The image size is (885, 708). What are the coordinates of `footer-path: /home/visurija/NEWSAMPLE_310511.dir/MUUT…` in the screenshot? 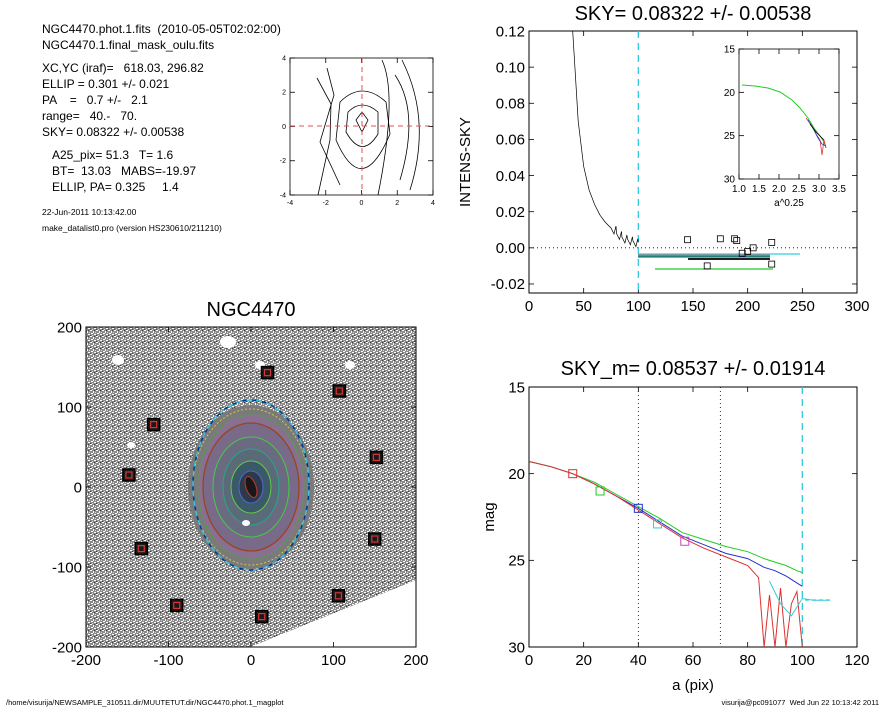 It's located at (145, 702).